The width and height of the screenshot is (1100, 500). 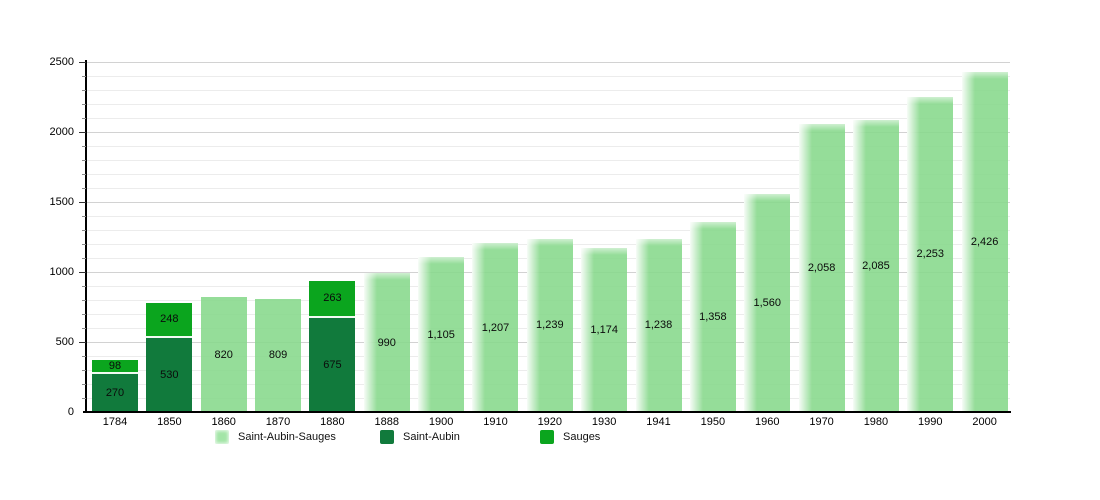 I want to click on bar-1920: 1,239, so click(x=549, y=325).